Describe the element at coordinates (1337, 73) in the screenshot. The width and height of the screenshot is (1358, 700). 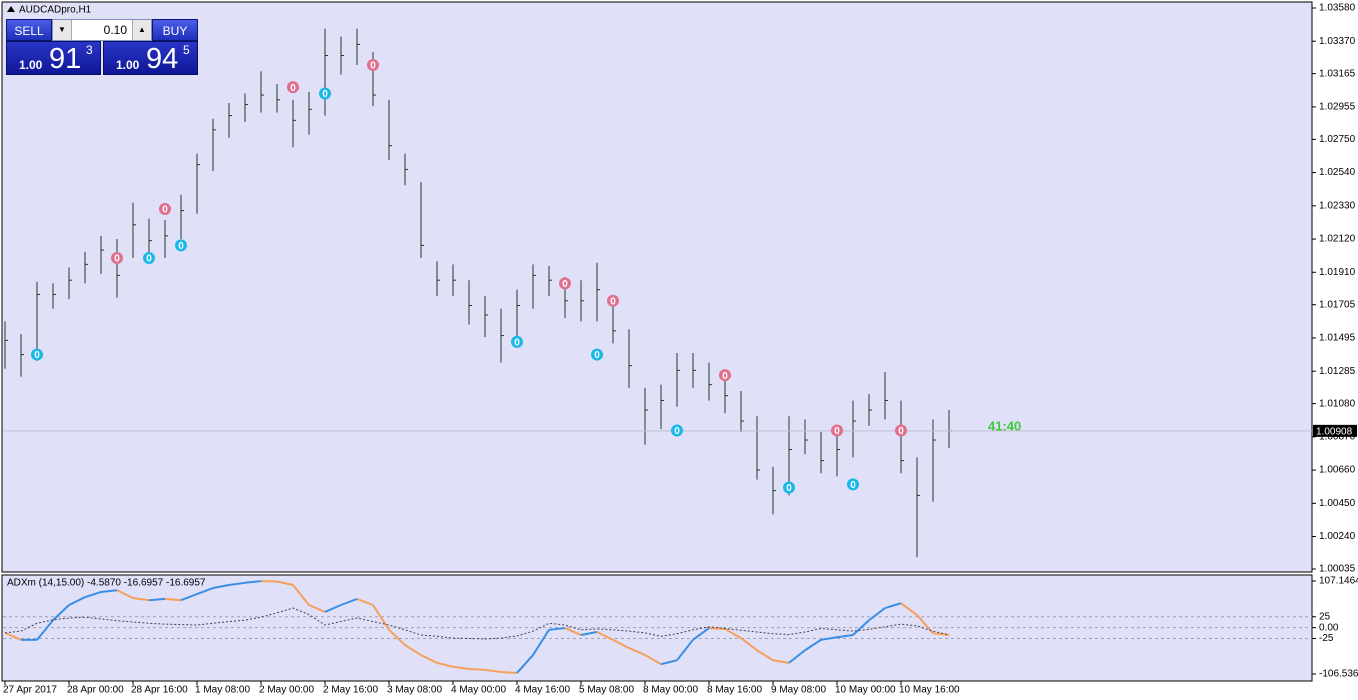
I see `y-tick-label: 1.03165` at that location.